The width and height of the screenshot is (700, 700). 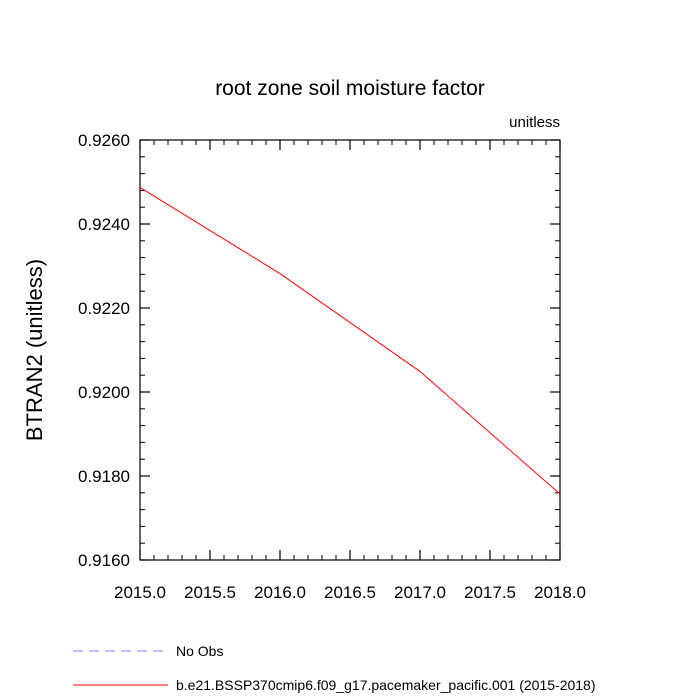 What do you see at coordinates (104, 140) in the screenshot?
I see `y-tick-label: 0.9260` at bounding box center [104, 140].